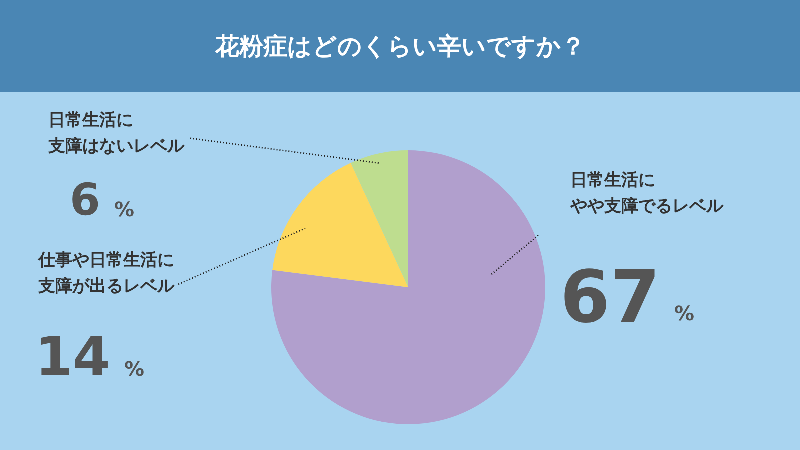 Image resolution: width=800 pixels, height=450 pixels. Describe the element at coordinates (90, 357) in the screenshot. I see `data-label: 14 %` at that location.